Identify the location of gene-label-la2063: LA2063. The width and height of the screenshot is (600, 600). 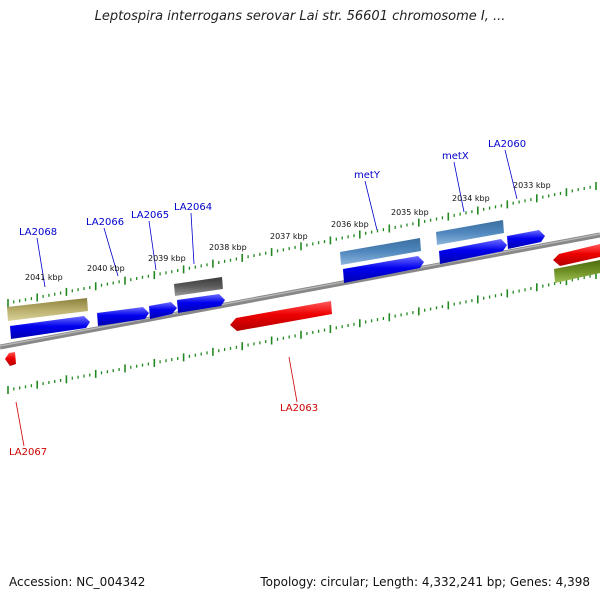
(299, 408).